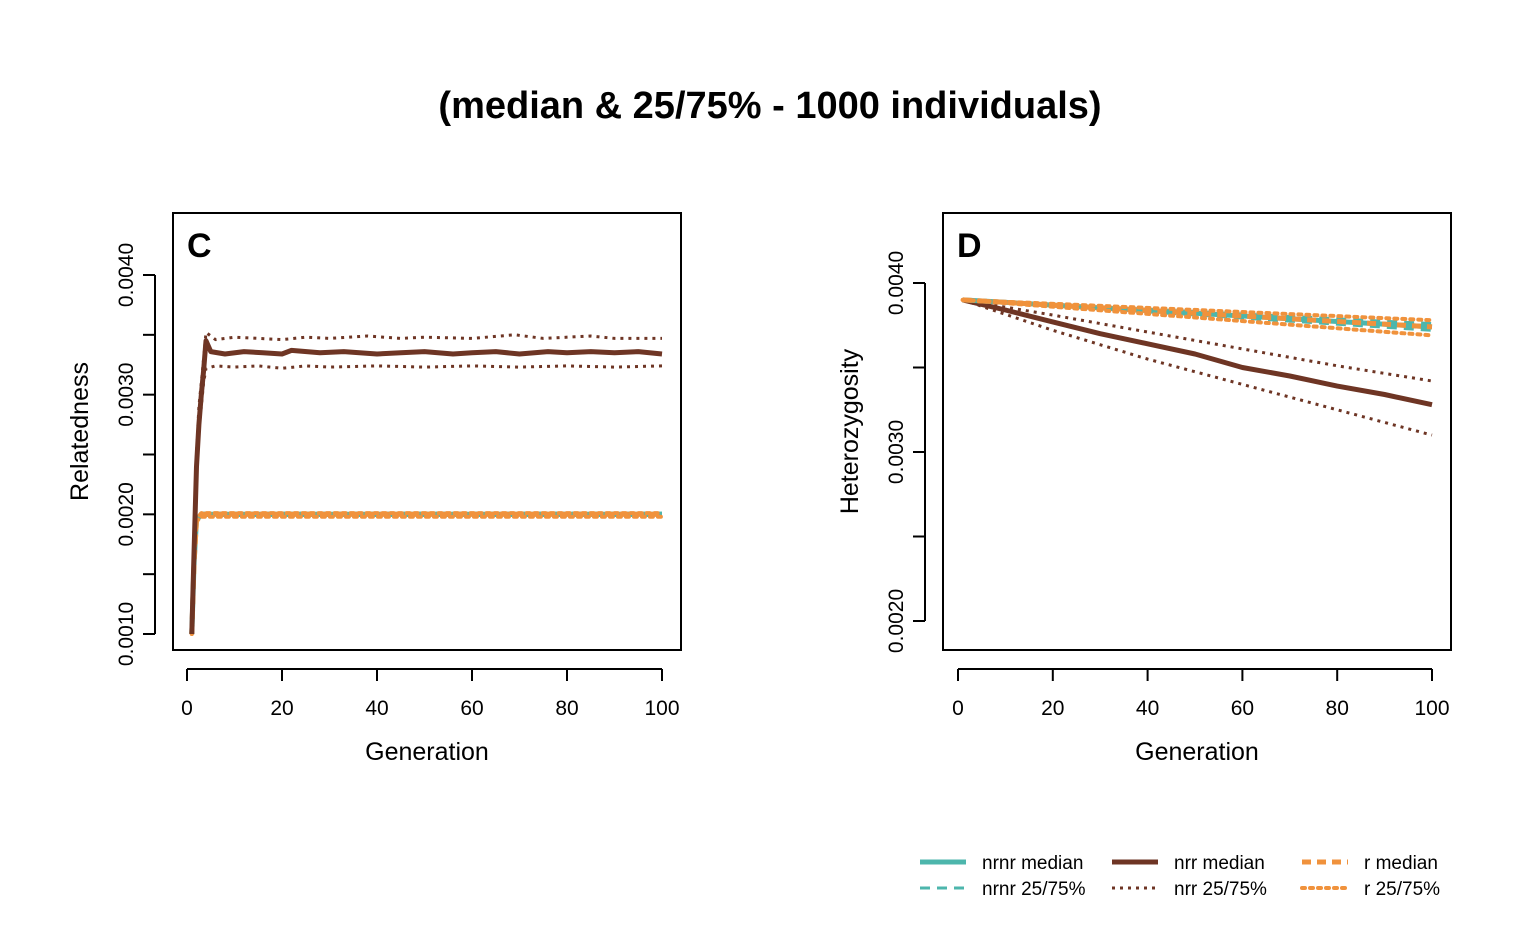 The image size is (1540, 951). I want to click on panel-letter: C, so click(199, 246).